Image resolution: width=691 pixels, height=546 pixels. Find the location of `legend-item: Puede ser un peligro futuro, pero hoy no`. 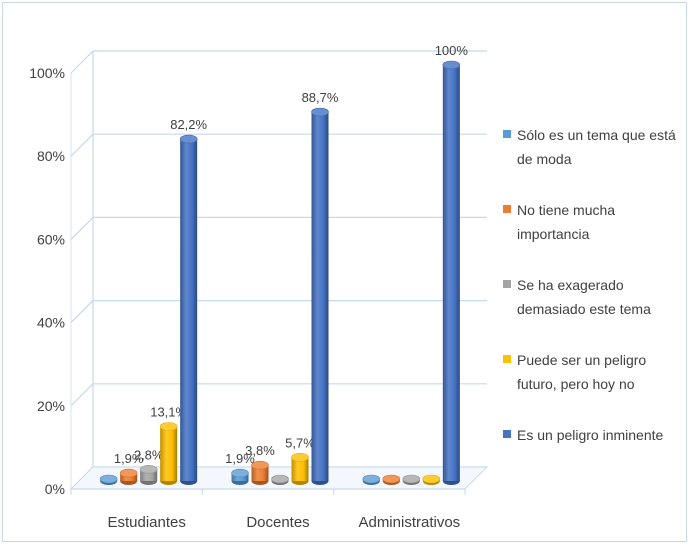

legend-item: Puede ser un peligro futuro, pero hoy no is located at coordinates (593, 385).